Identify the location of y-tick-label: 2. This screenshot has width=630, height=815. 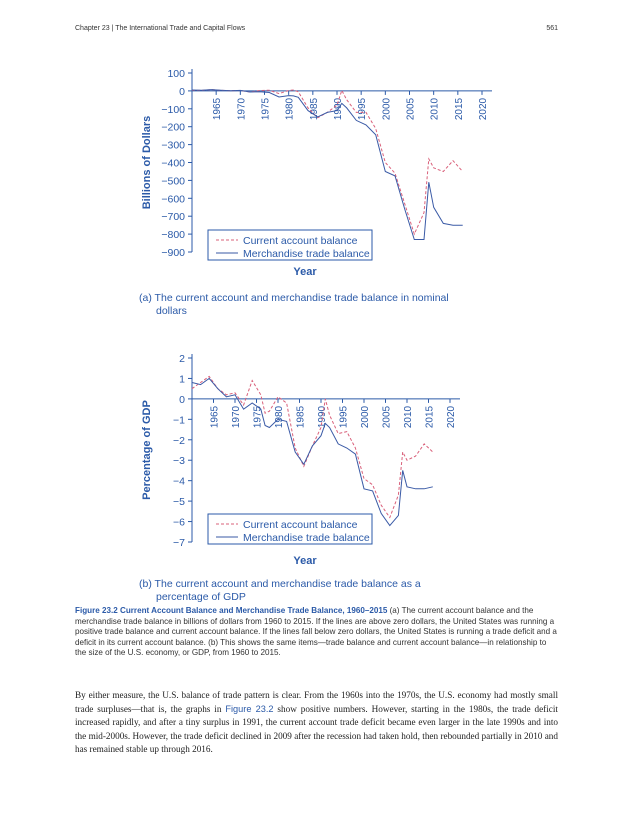
(182, 359).